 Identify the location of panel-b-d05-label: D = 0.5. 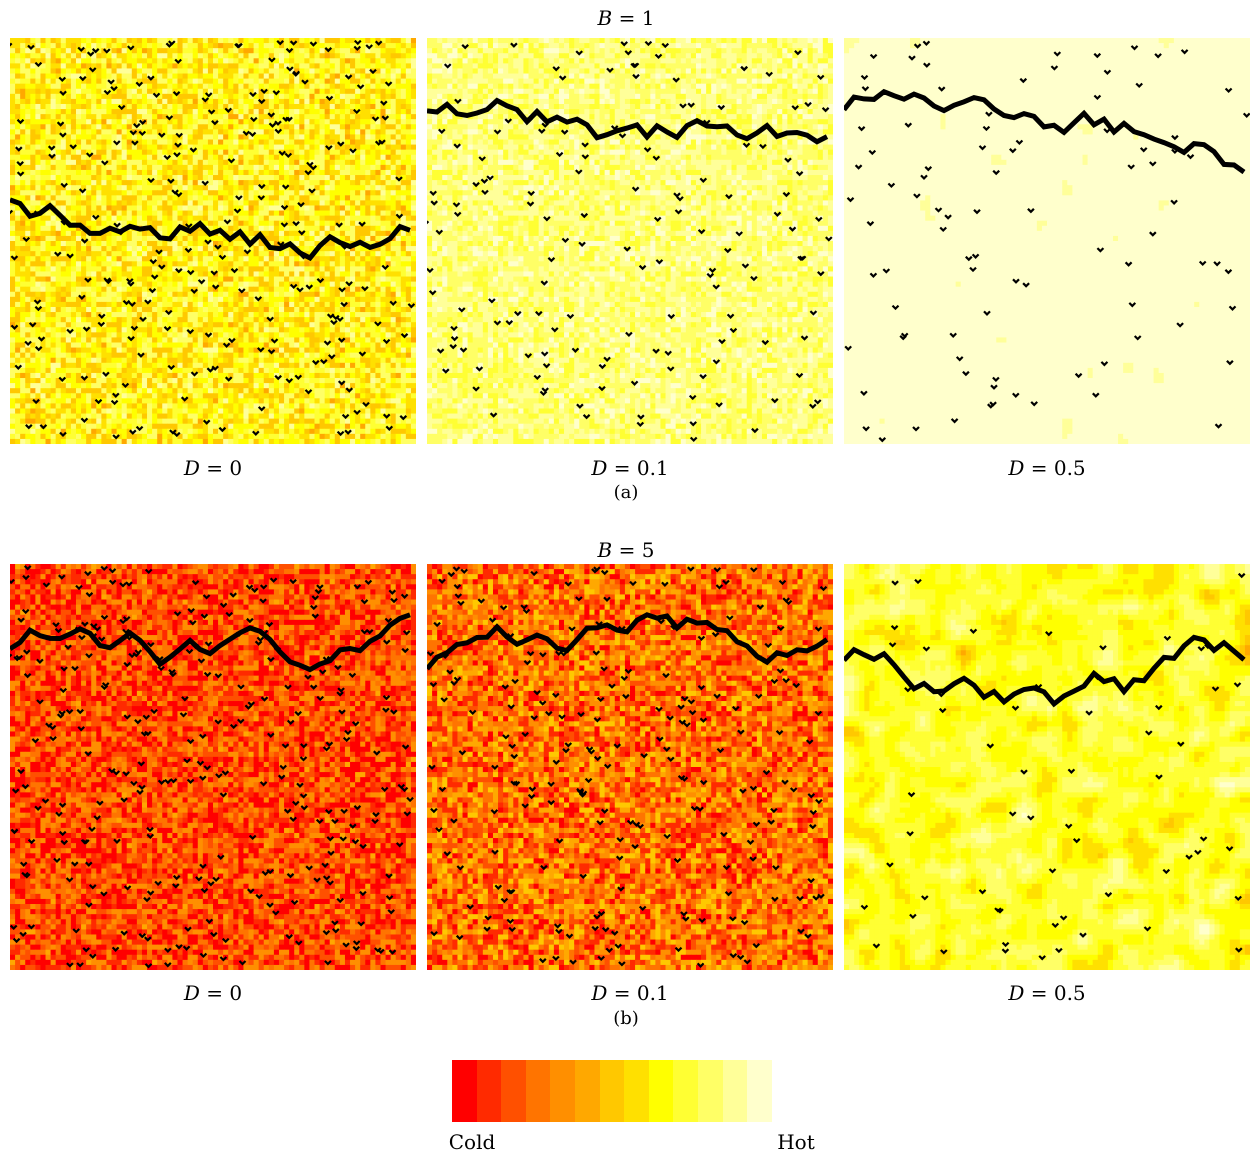
(1047, 993).